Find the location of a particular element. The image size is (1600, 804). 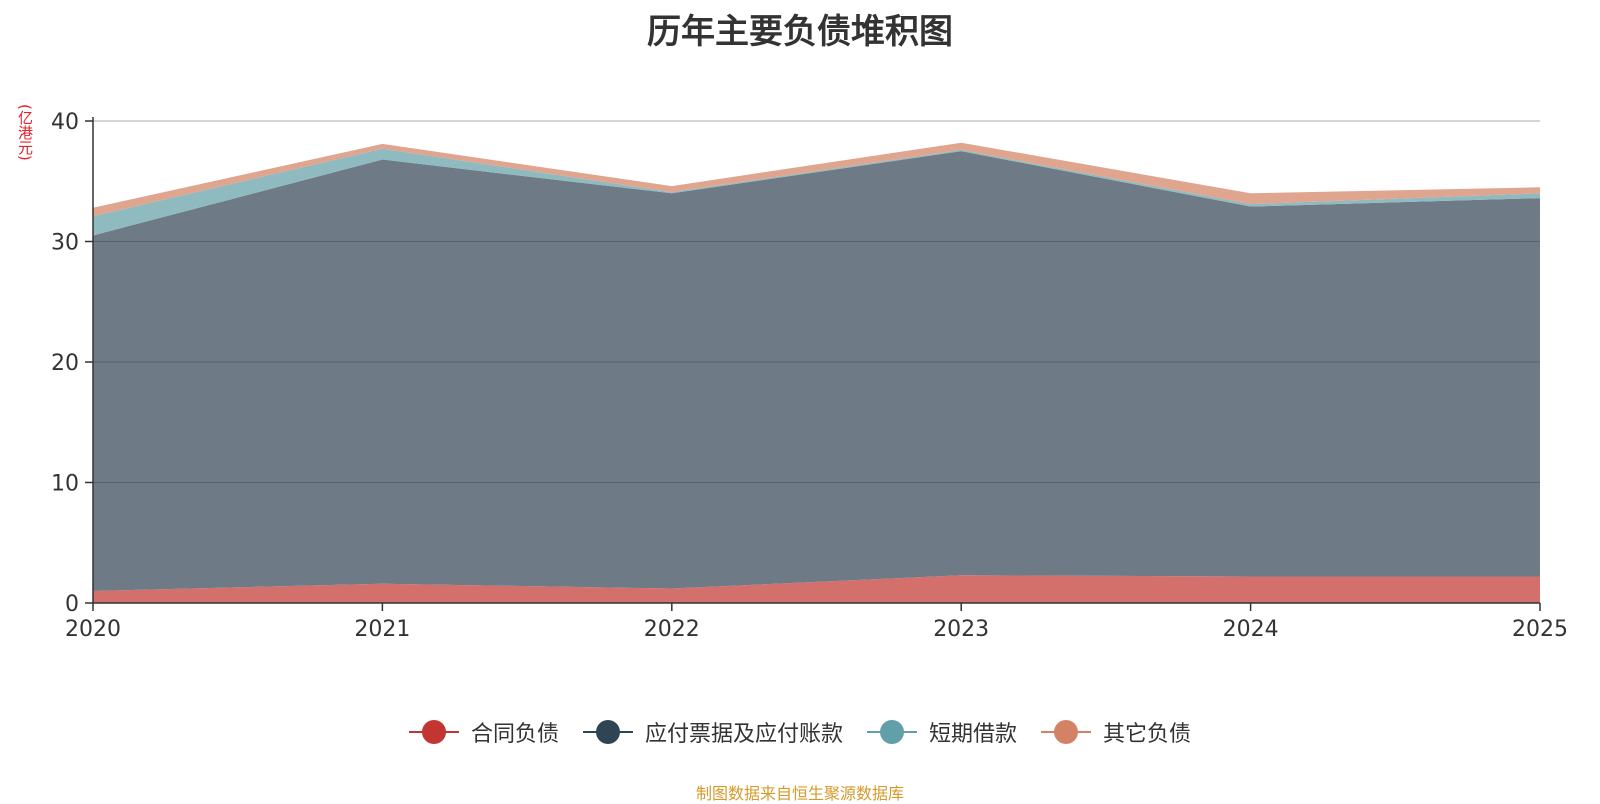

x-tick-label: 2022 is located at coordinates (672, 629).